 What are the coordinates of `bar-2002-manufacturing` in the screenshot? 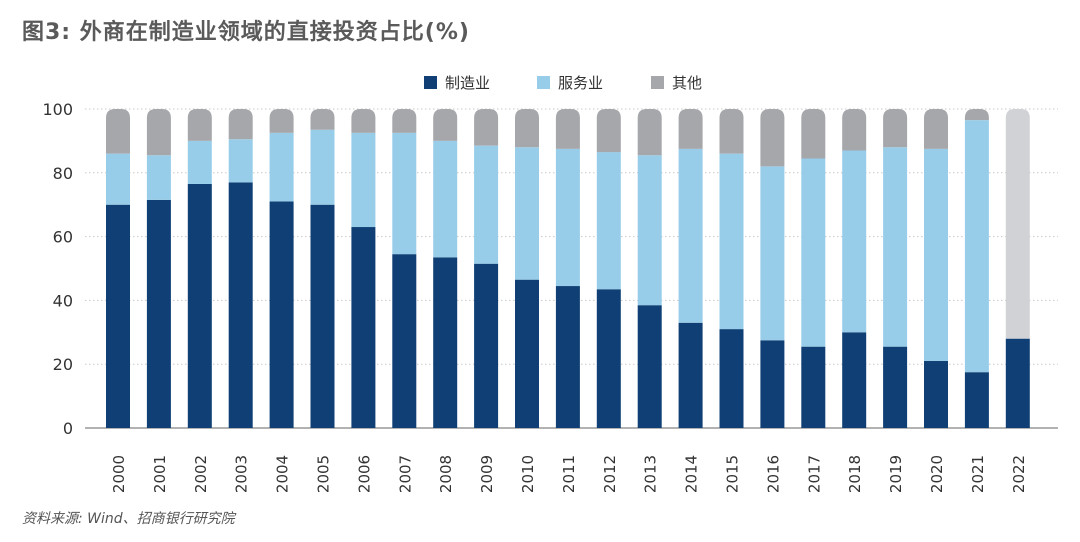 It's located at (199, 305).